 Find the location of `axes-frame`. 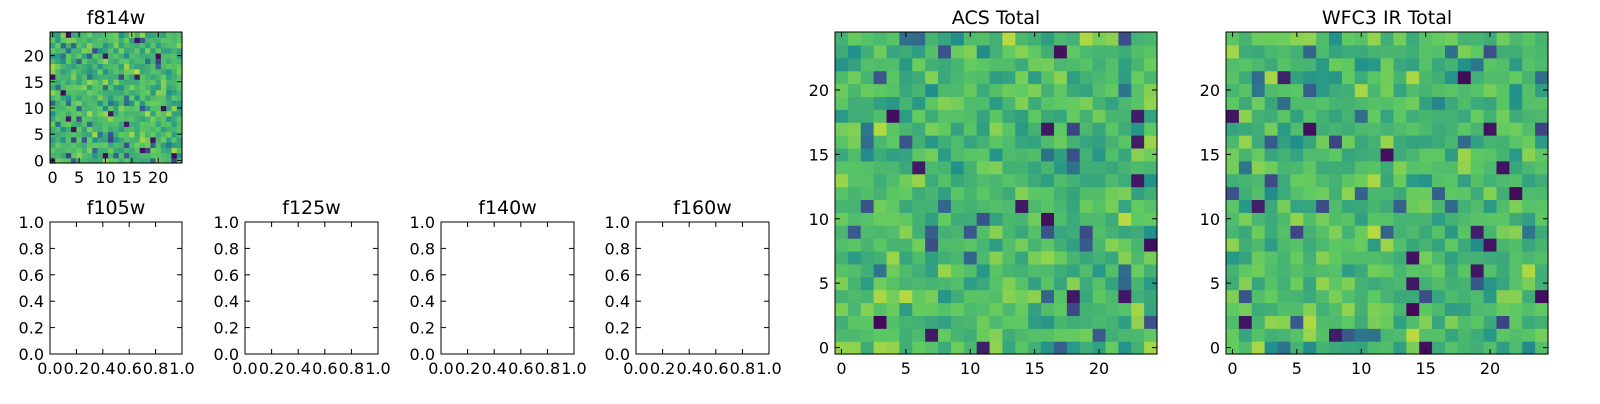

axes-frame is located at coordinates (702, 288).